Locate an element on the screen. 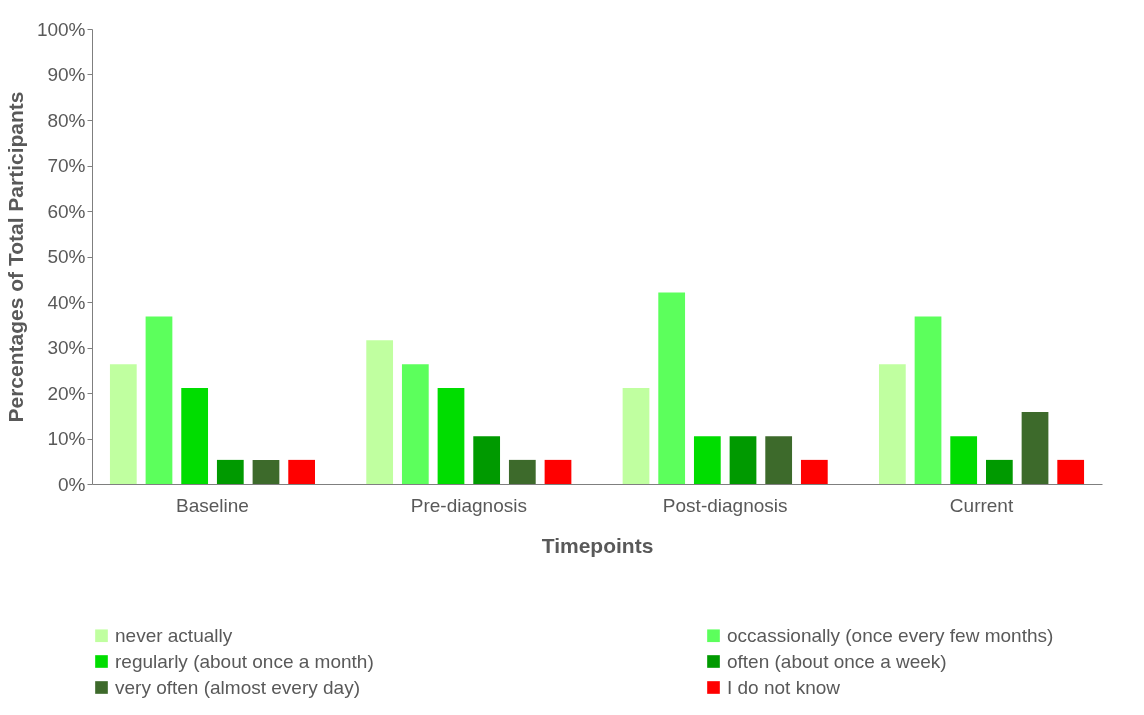  y-axis-title: Percentages of Total Participants is located at coordinates (15, 257).